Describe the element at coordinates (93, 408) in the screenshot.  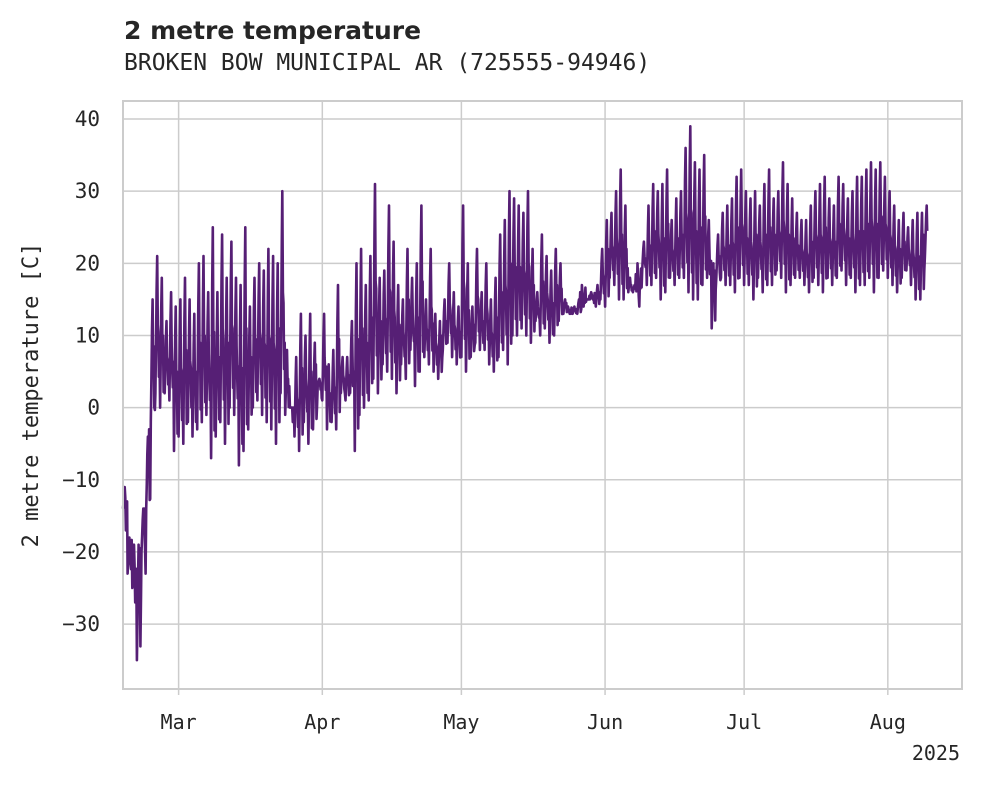
I see `y-tick-label: 0` at that location.